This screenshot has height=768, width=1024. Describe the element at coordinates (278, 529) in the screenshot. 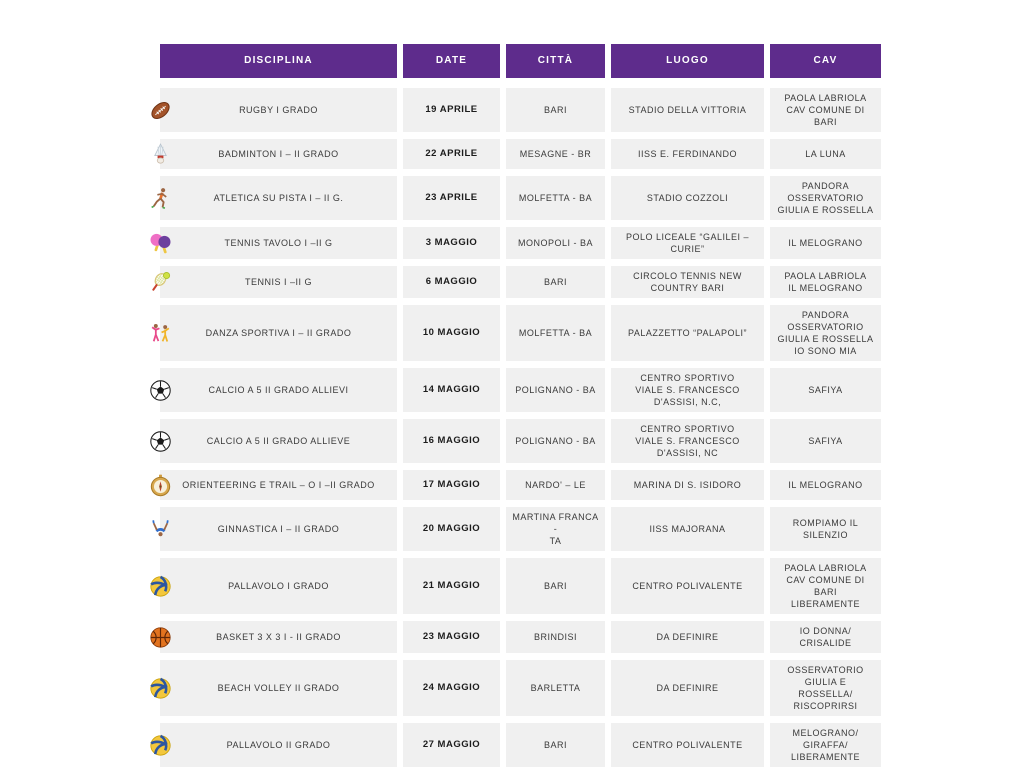

I see `cell-disciplina: GINNASTICA I – II GRADO` at that location.